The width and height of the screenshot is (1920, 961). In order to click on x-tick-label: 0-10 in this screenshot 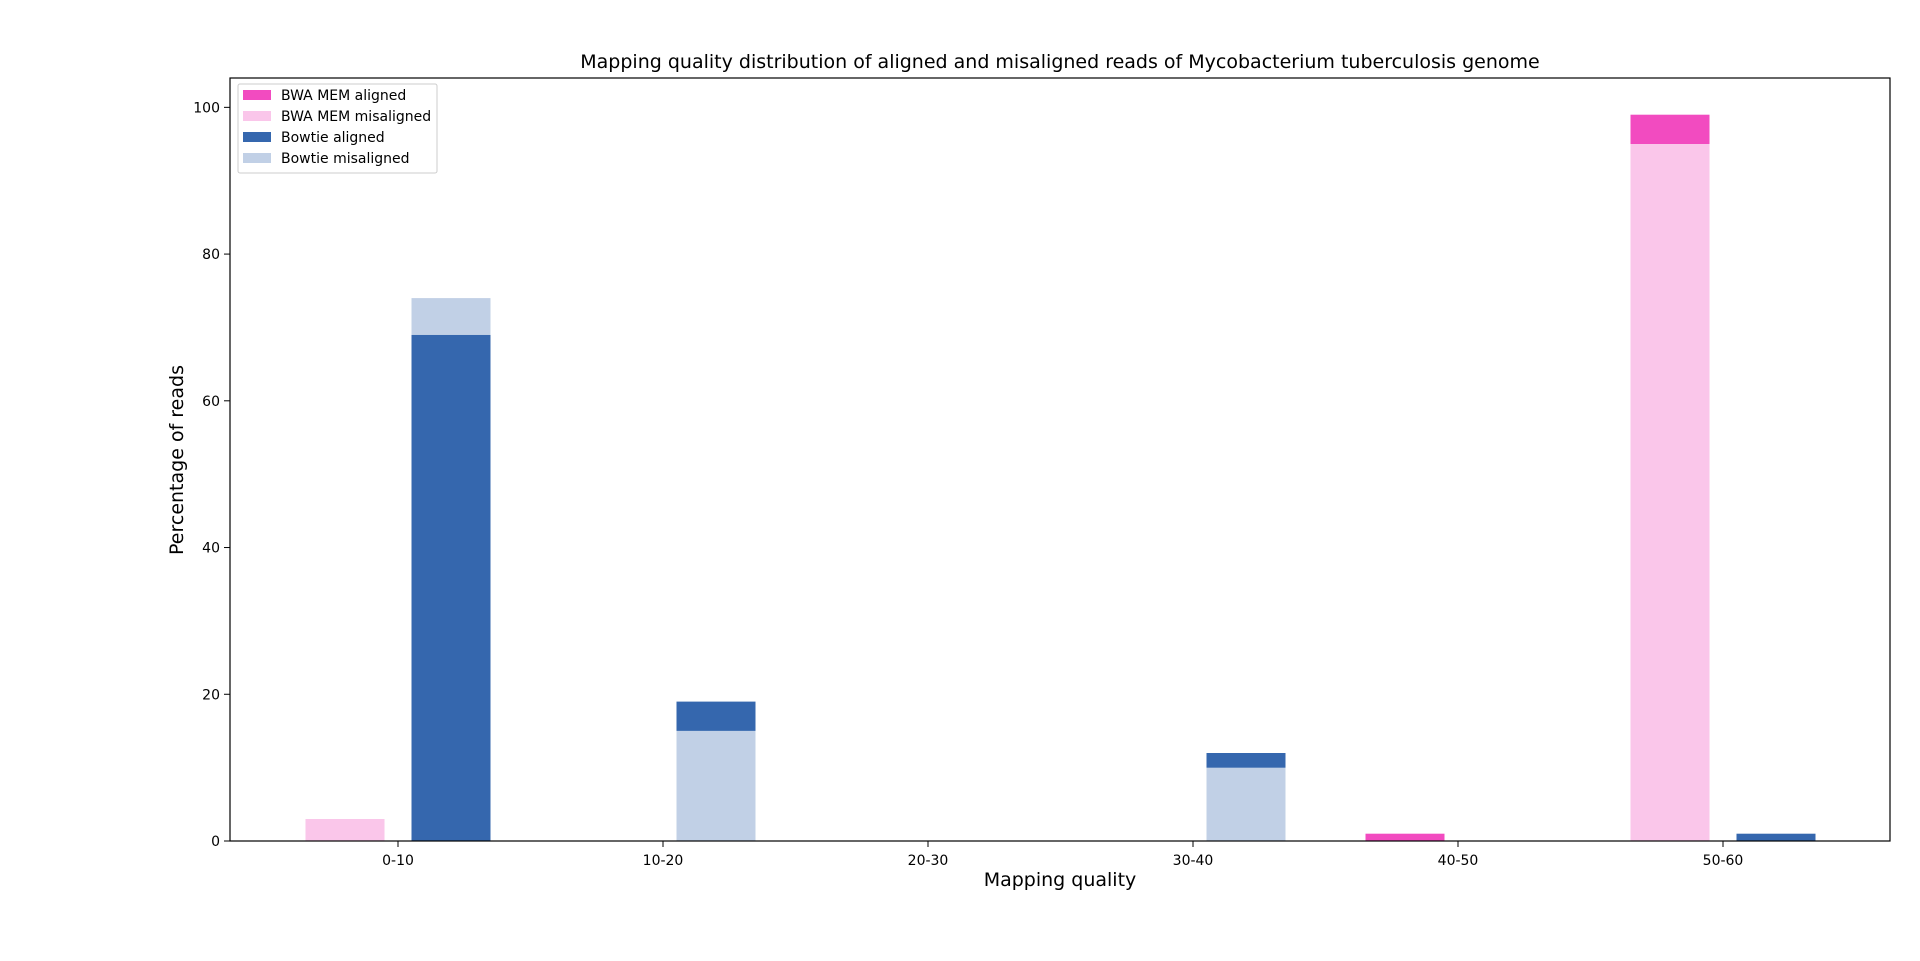, I will do `click(398, 861)`.